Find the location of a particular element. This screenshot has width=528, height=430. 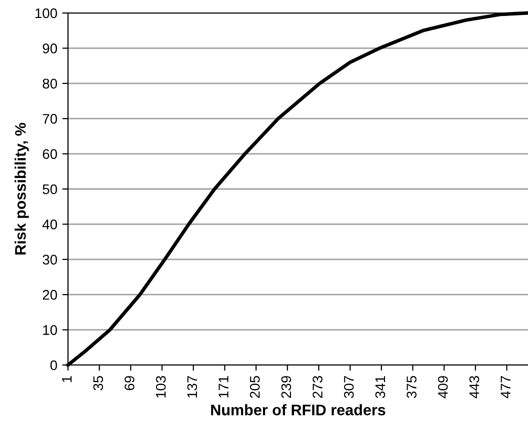

y-tick-label: 100 is located at coordinates (46, 13).